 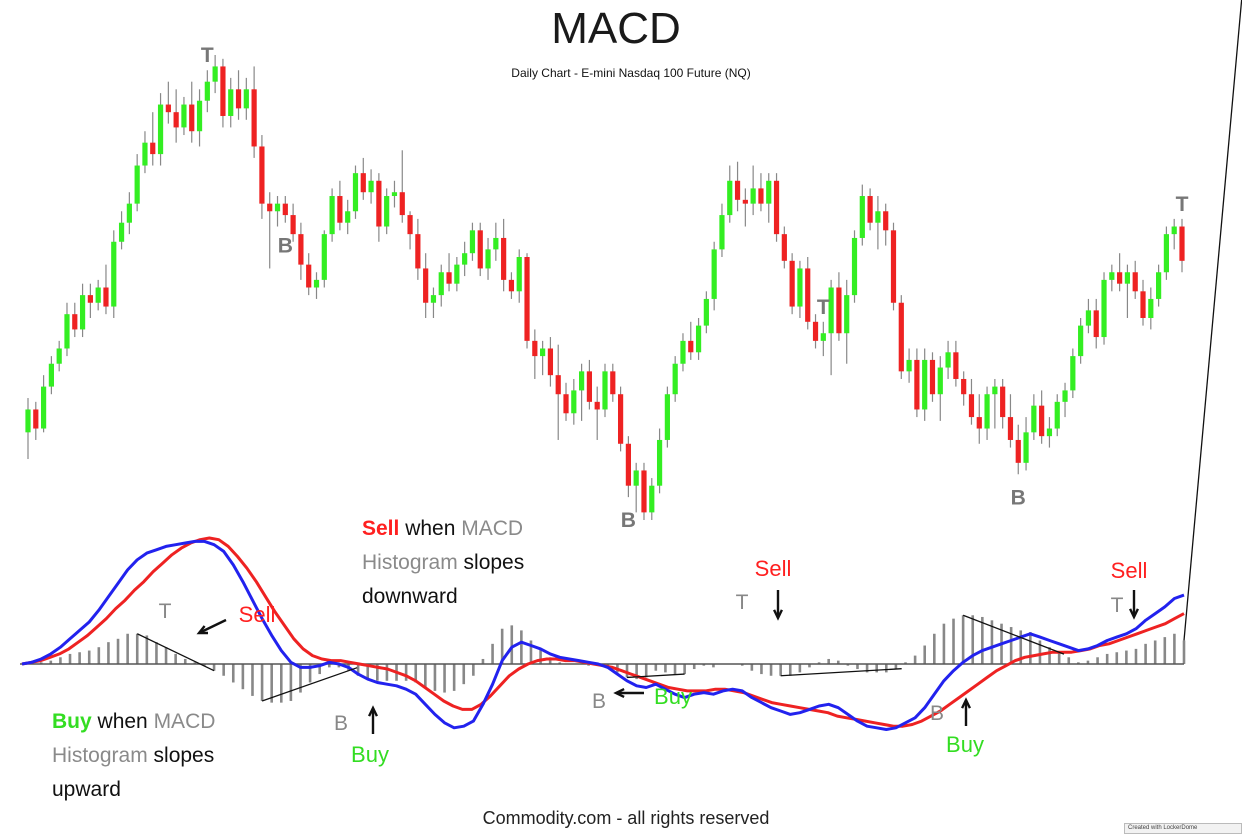 I want to click on buy-arrow-3-head, so click(x=966, y=703).